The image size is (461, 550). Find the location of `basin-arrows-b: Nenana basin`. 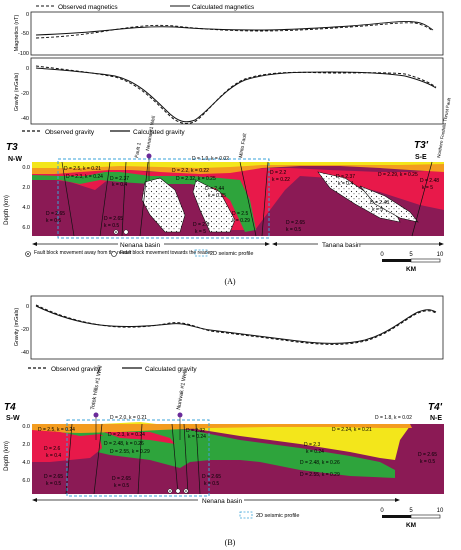

basin-arrows-b: Nenana basin is located at coordinates (216, 501).